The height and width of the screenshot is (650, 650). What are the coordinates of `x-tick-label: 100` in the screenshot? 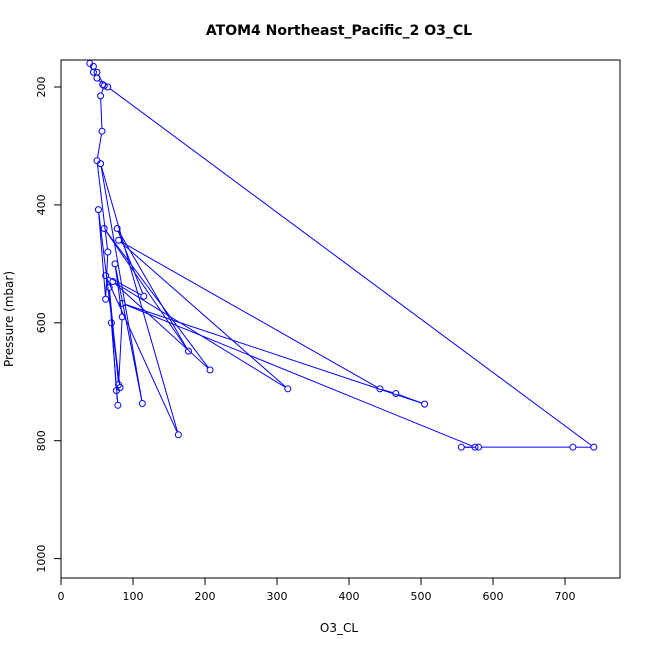 It's located at (133, 596).